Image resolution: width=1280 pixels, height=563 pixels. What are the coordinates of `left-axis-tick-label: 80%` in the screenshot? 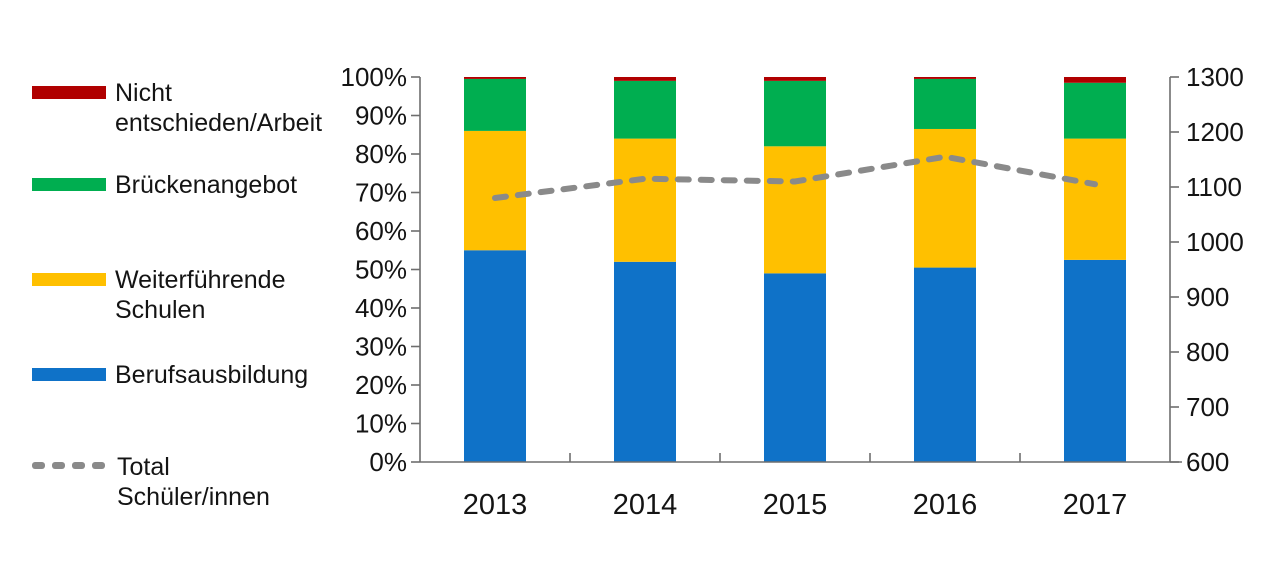 It's located at (381, 154).